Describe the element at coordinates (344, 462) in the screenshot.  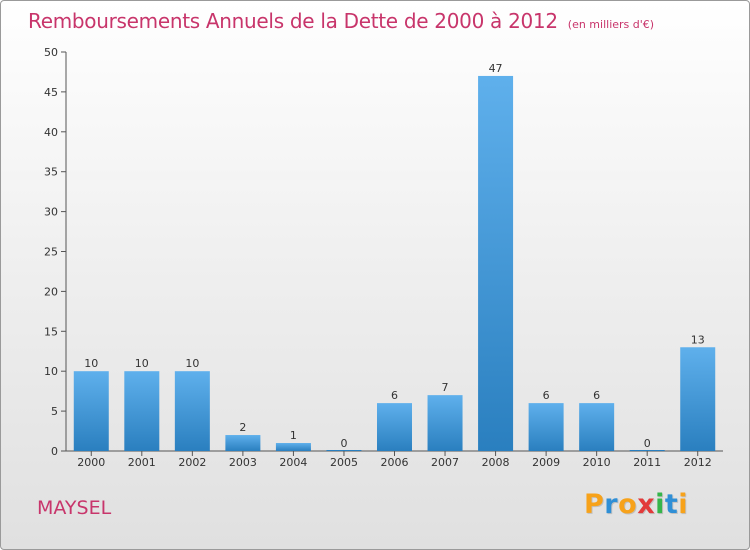
I see `x-tick-label: 2005` at that location.